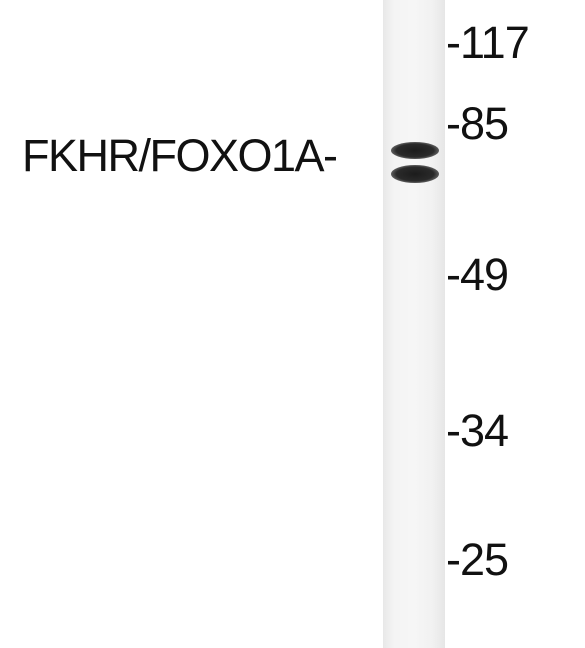  What do you see at coordinates (488, 42) in the screenshot?
I see `marker-117: -117` at bounding box center [488, 42].